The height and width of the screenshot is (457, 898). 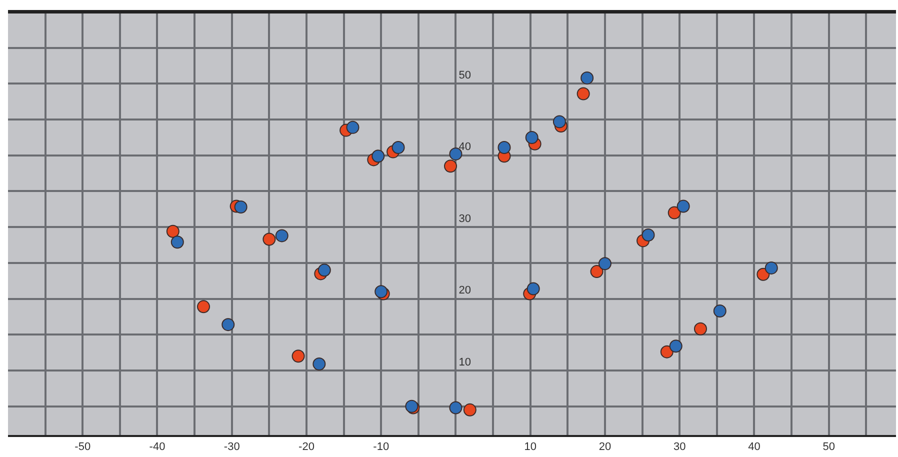 I want to click on x-tick-label: 10, so click(x=530, y=447).